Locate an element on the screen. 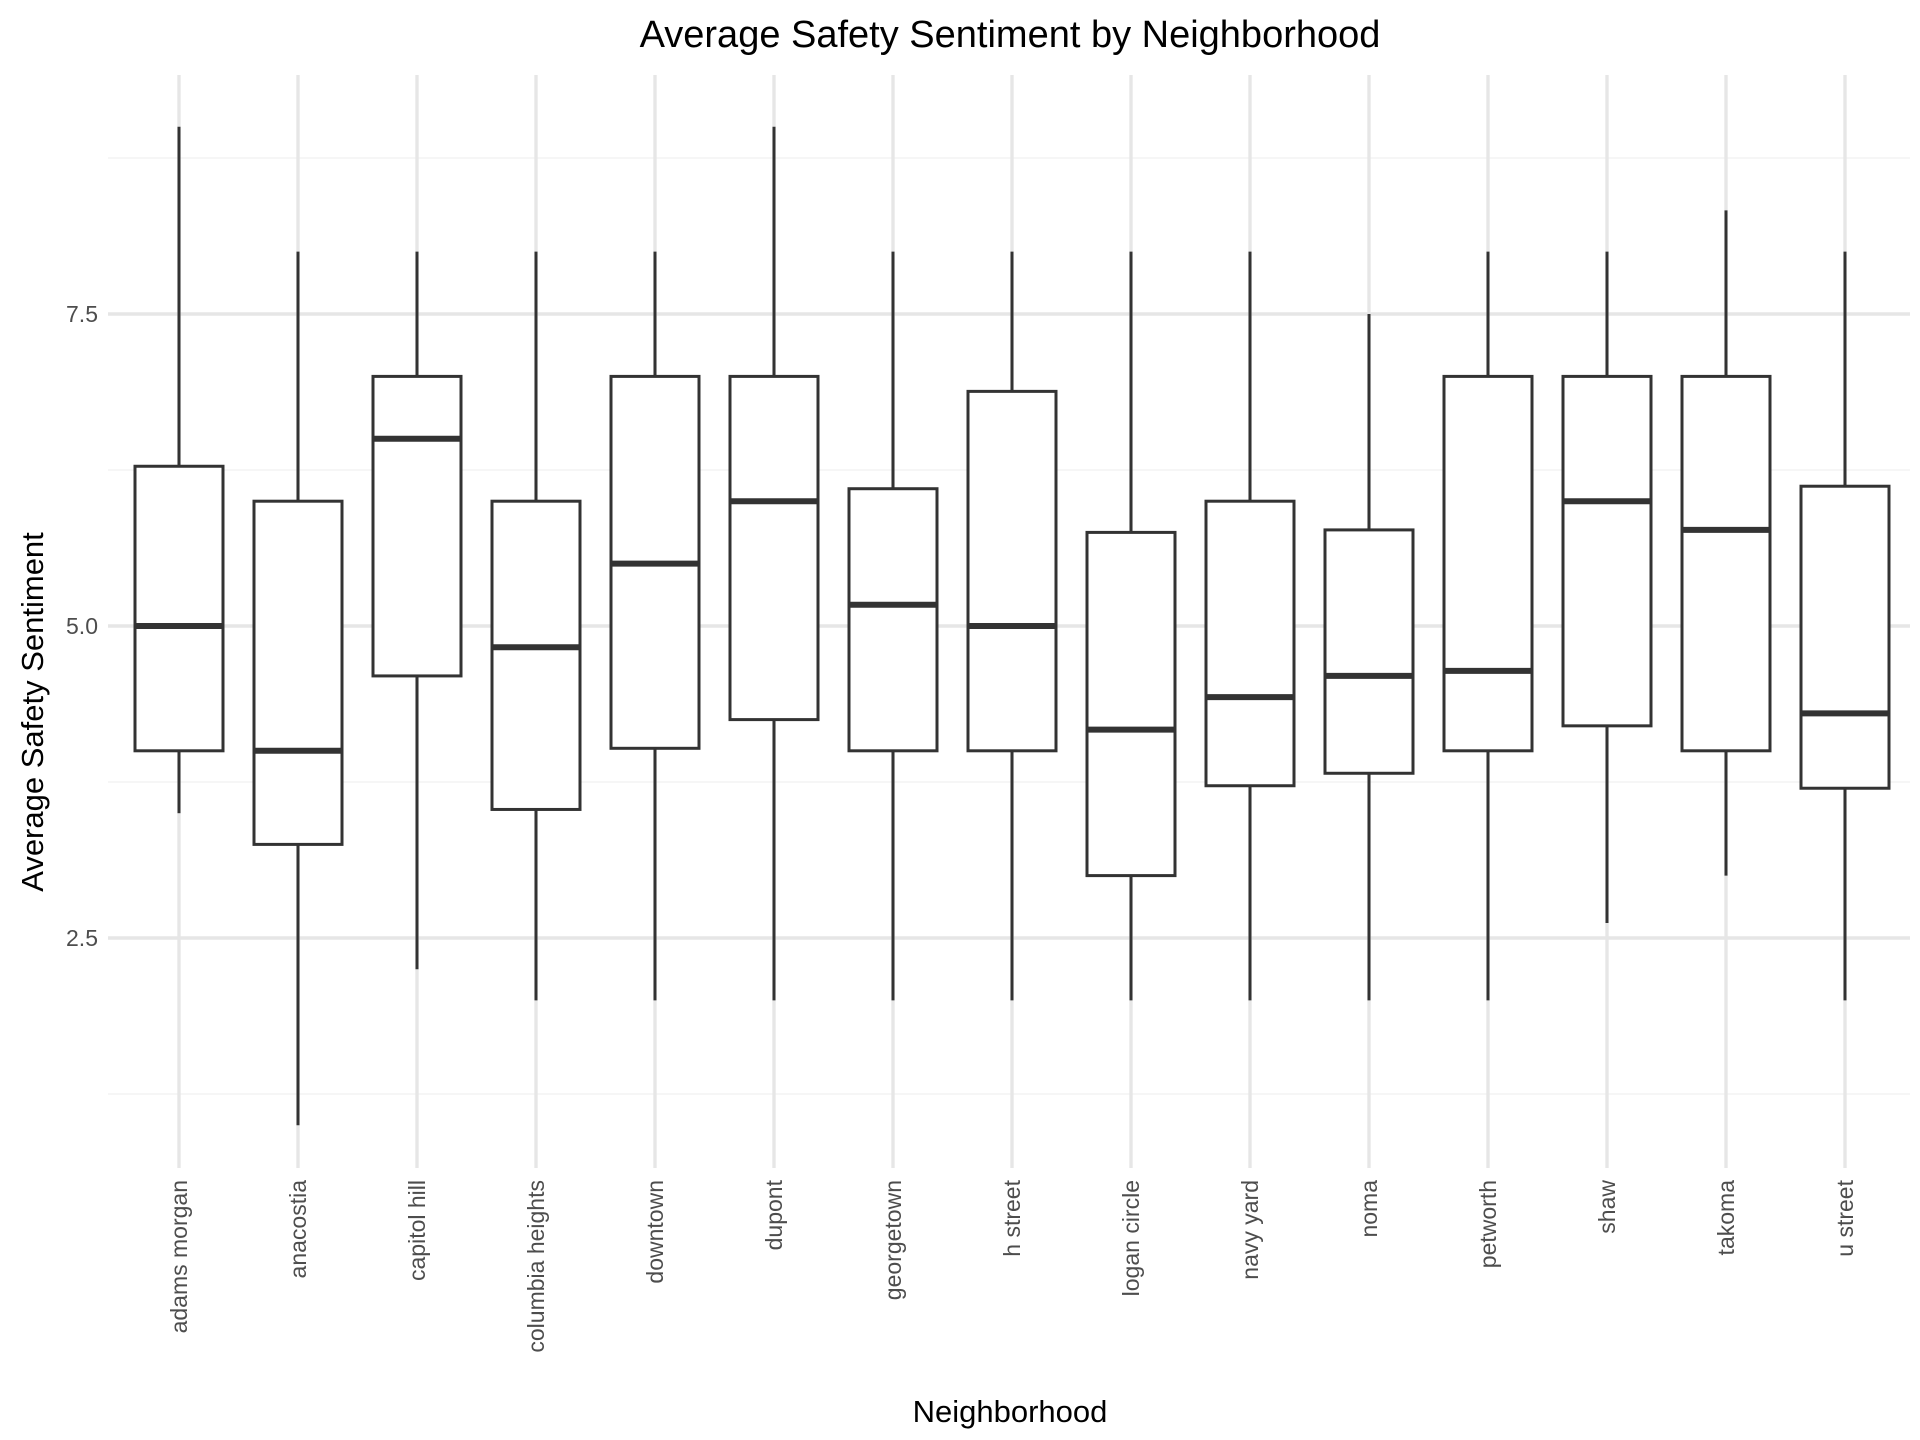 This screenshot has height=1440, width=1920. box-capitol-hill is located at coordinates (417, 610).